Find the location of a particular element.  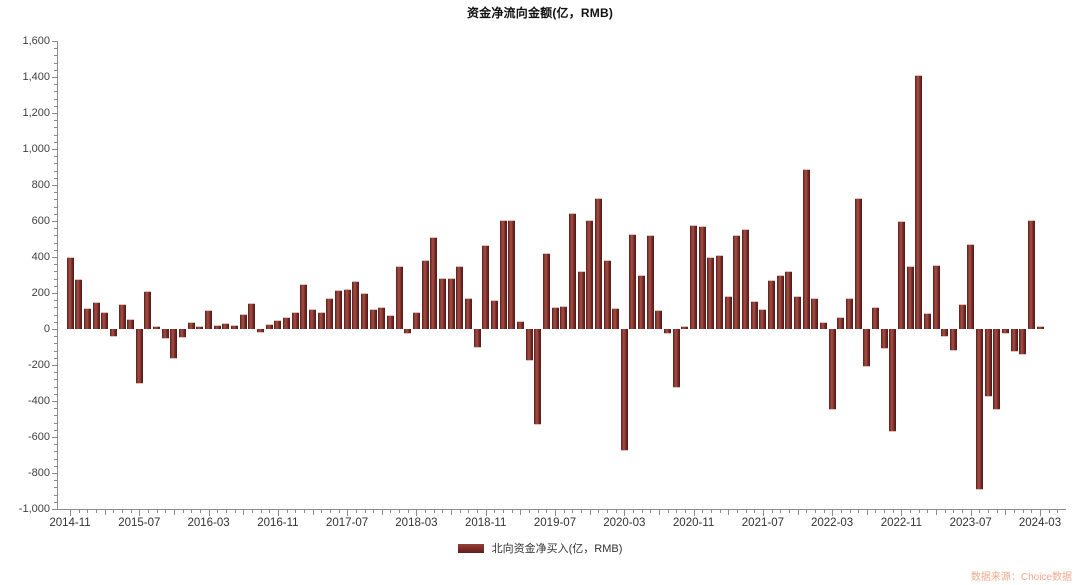

y-axis-label: 1,400 is located at coordinates (36, 77).